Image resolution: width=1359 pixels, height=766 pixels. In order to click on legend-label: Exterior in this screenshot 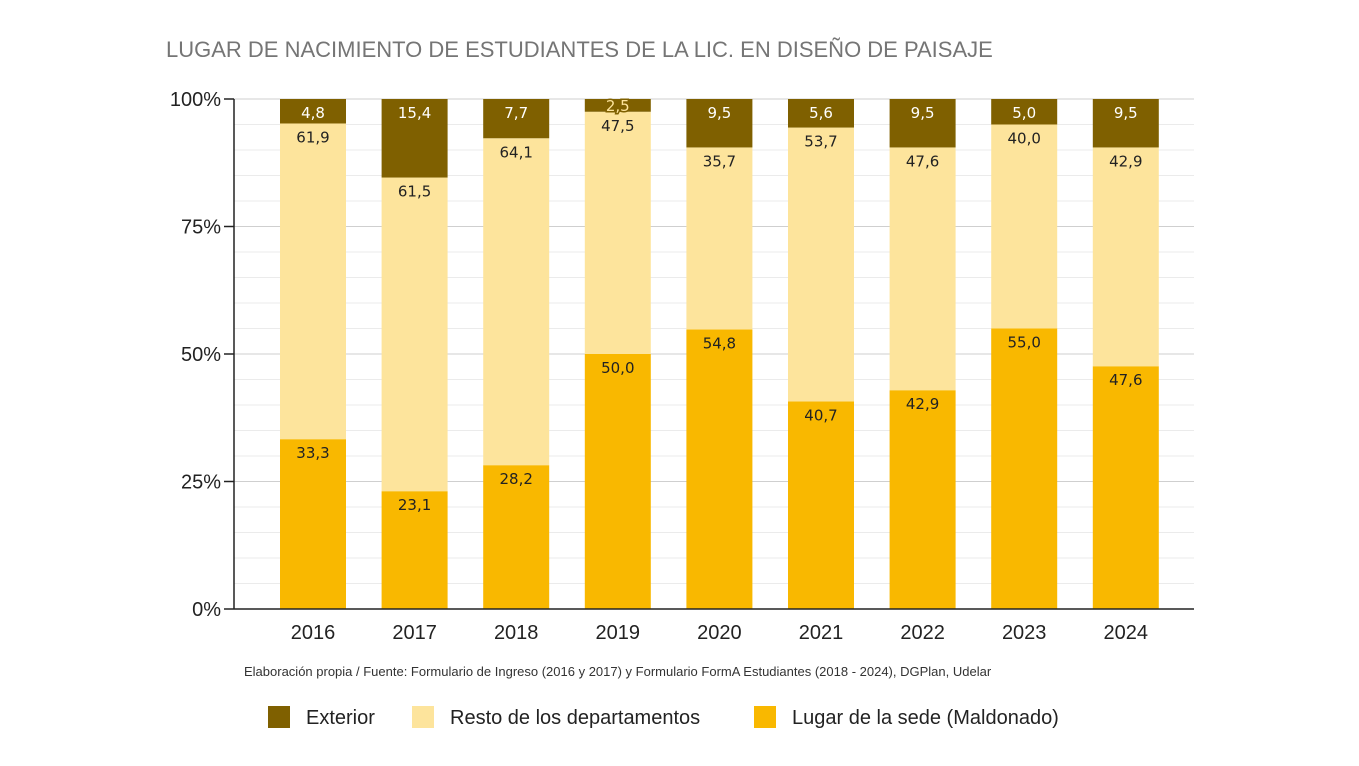, I will do `click(340, 718)`.